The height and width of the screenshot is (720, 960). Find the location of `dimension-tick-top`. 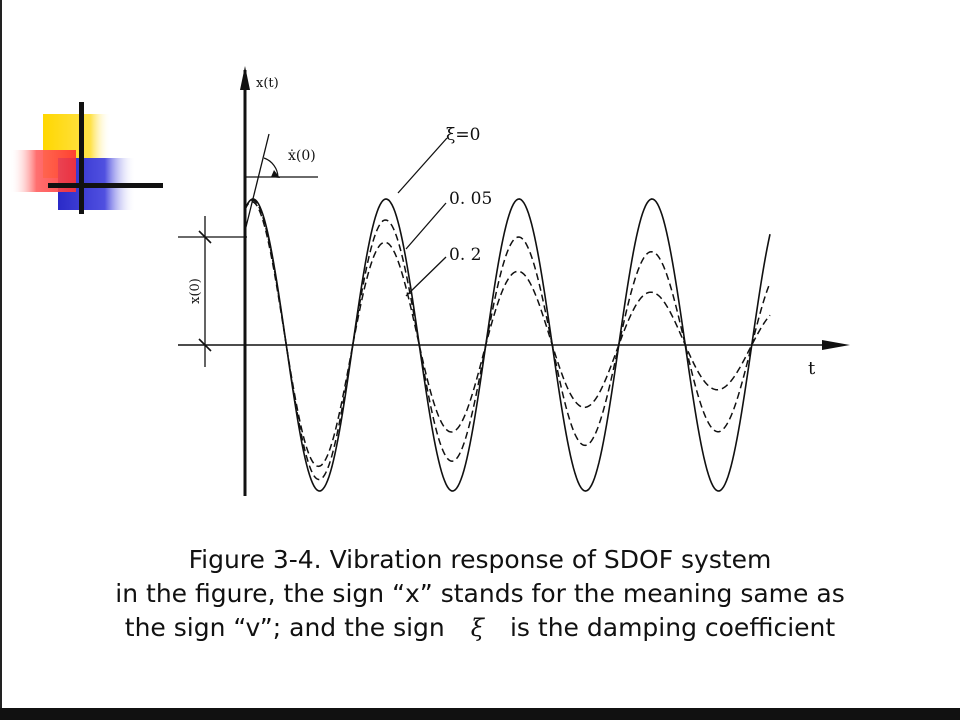

dimension-tick-top is located at coordinates (205, 237).